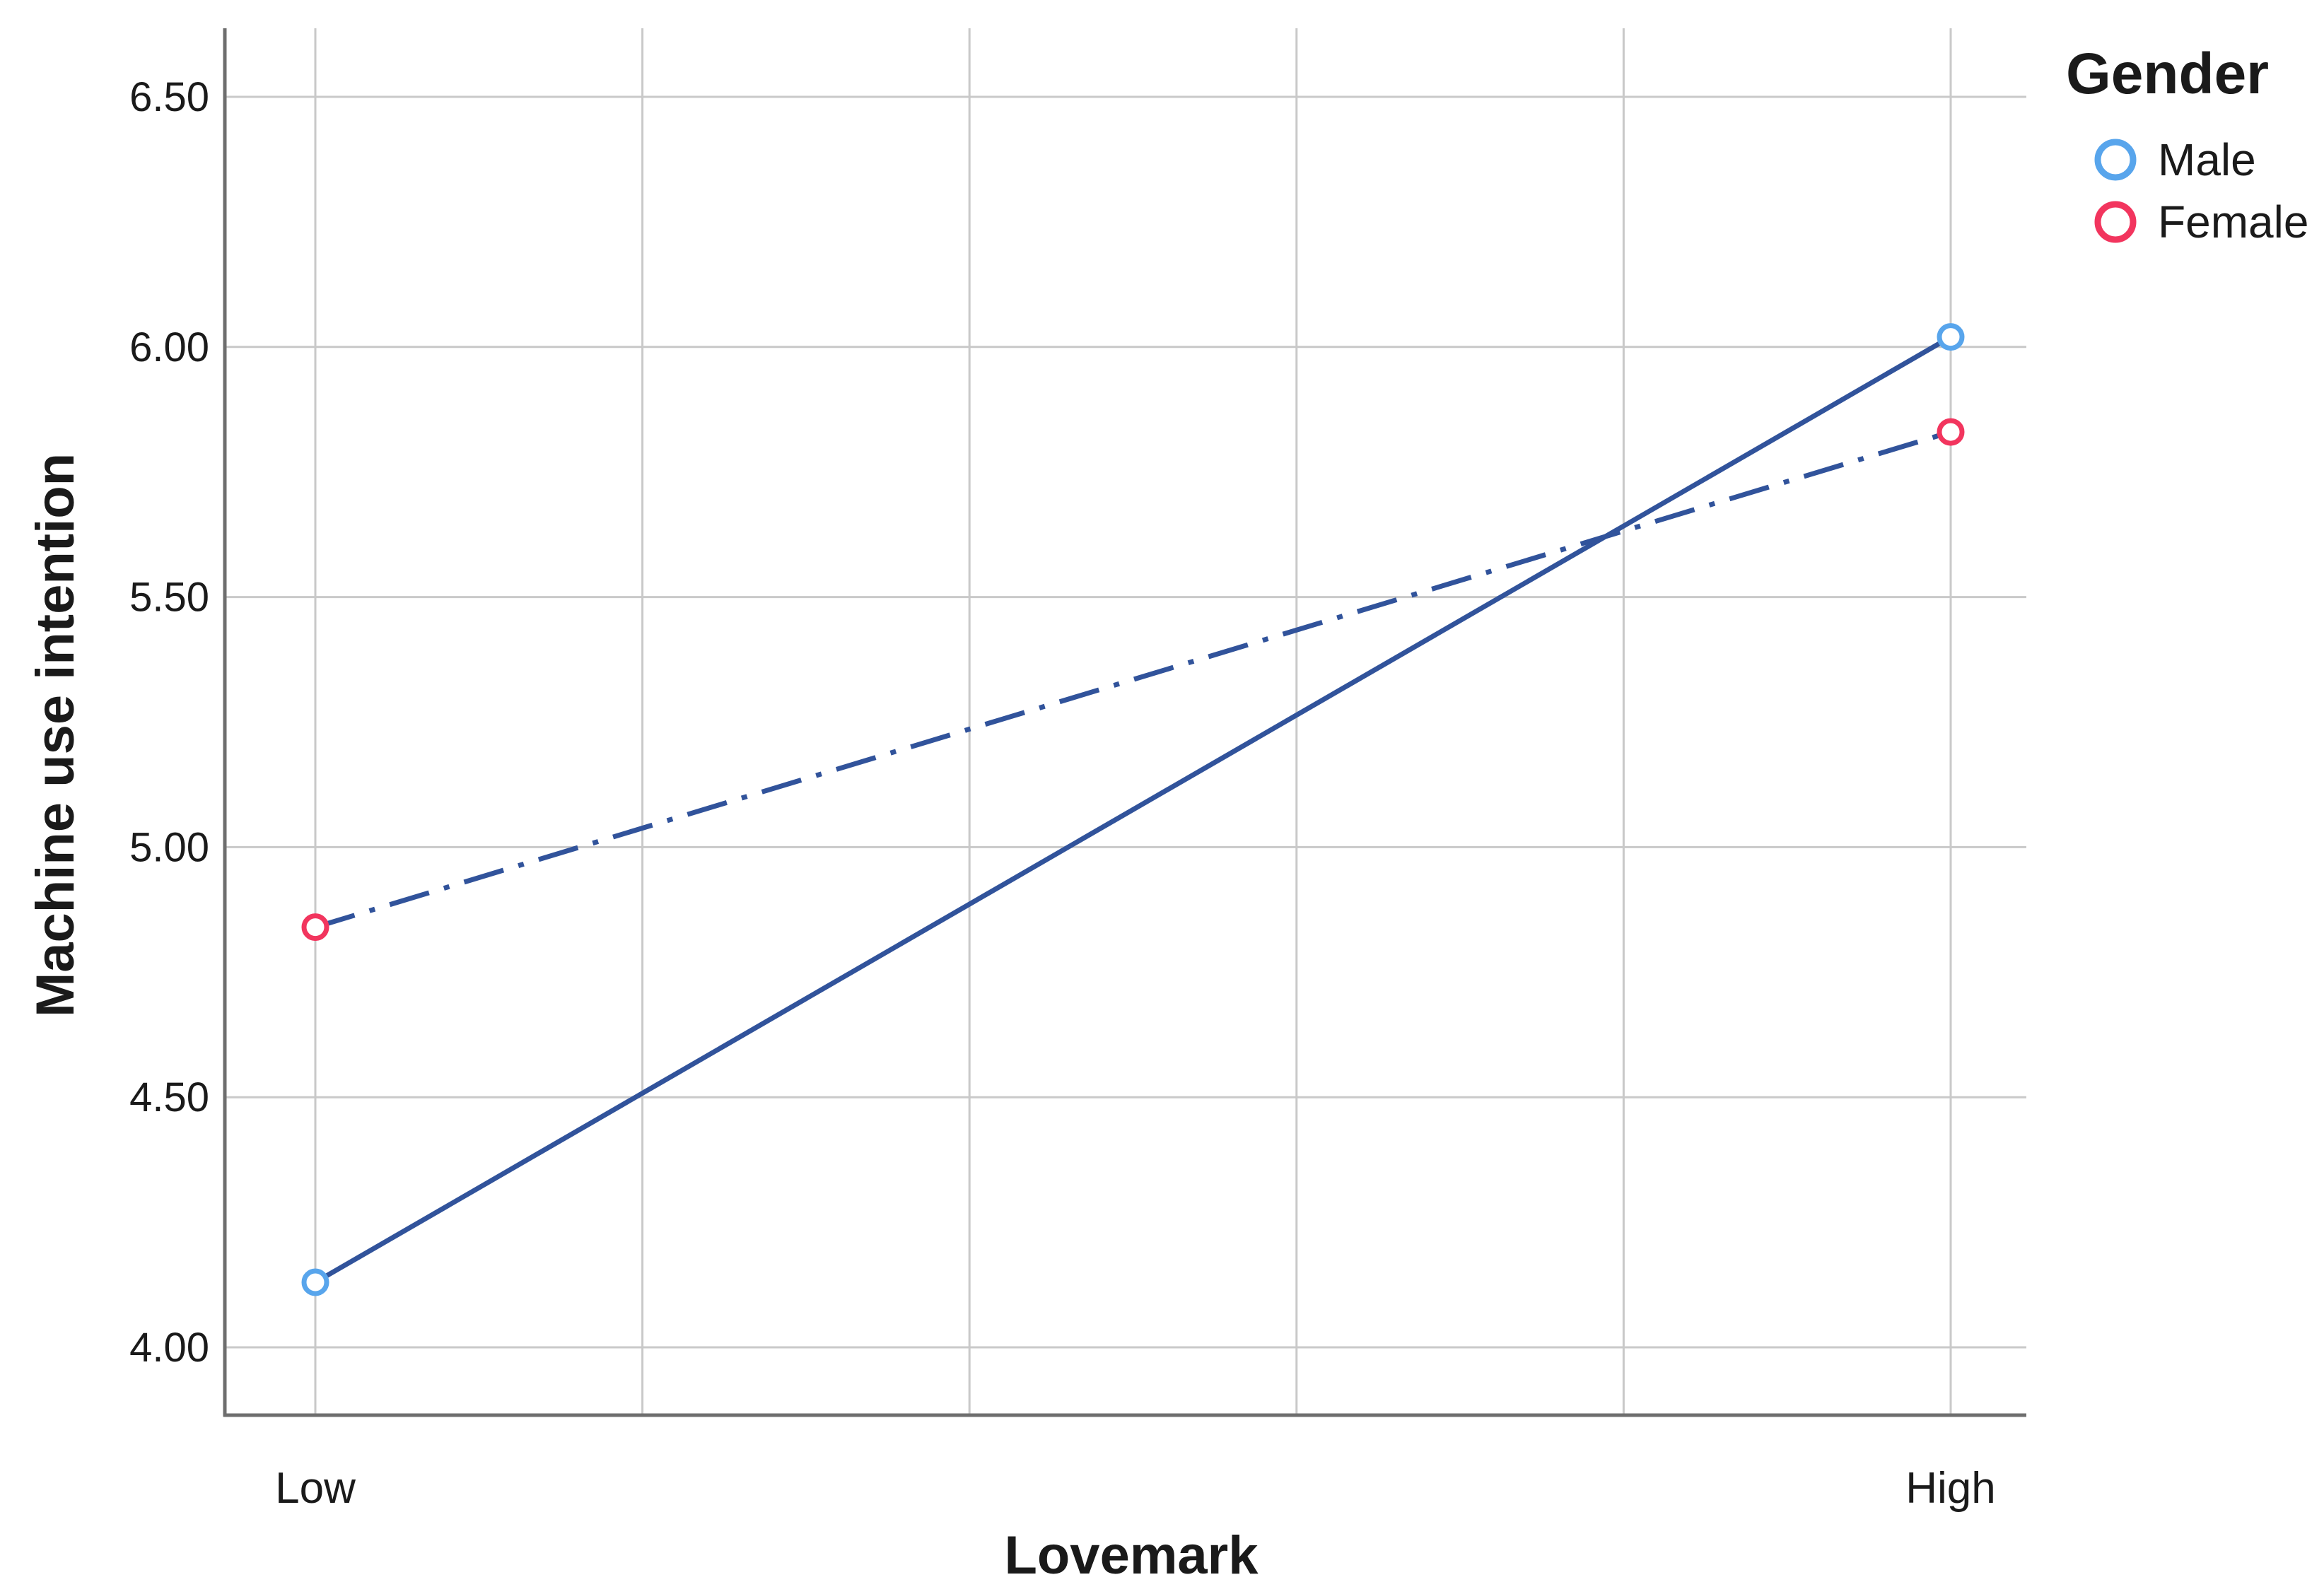  Describe the element at coordinates (2115, 222) in the screenshot. I see `female-legend-marker-icon` at that location.